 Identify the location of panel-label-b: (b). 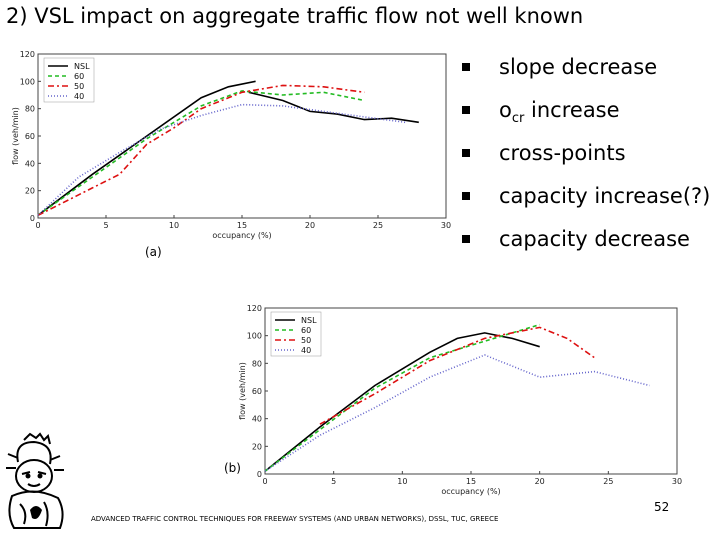
(232, 468).